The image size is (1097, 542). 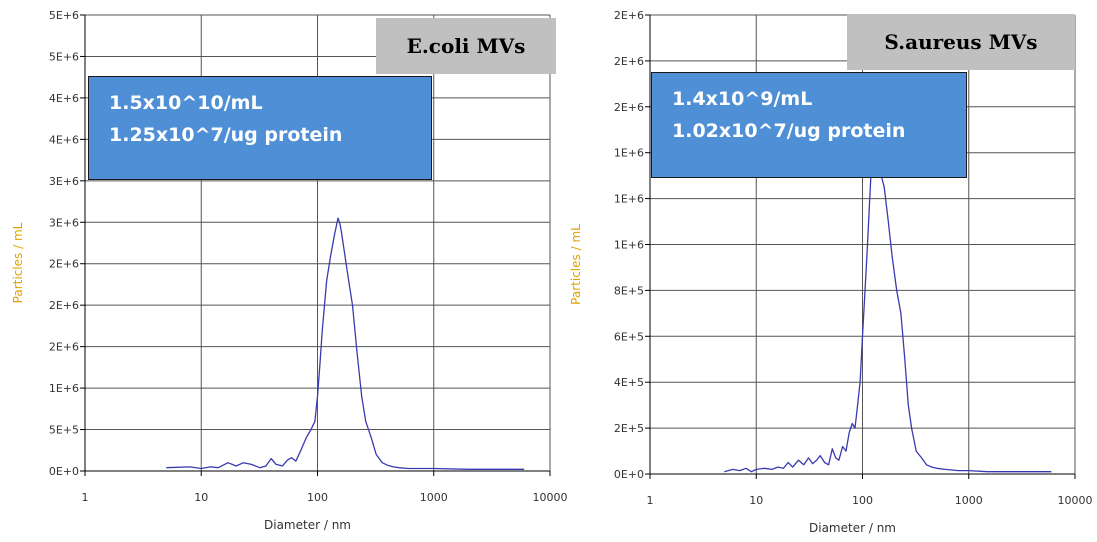 I want to click on sample-label-ecoli: E.coli MVs, so click(x=466, y=46).